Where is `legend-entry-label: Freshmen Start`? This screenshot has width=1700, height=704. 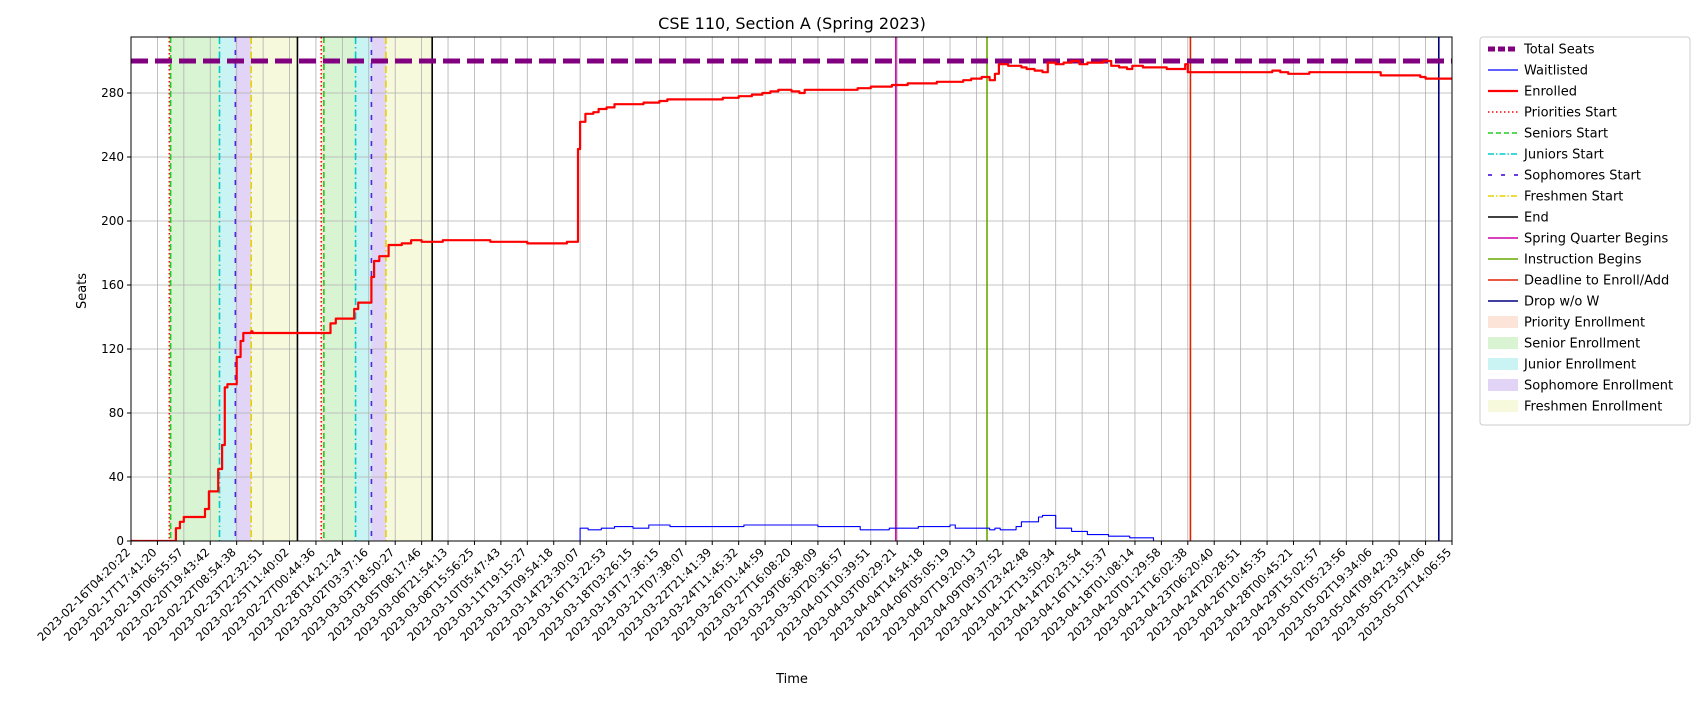
legend-entry-label: Freshmen Start is located at coordinates (1573, 197).